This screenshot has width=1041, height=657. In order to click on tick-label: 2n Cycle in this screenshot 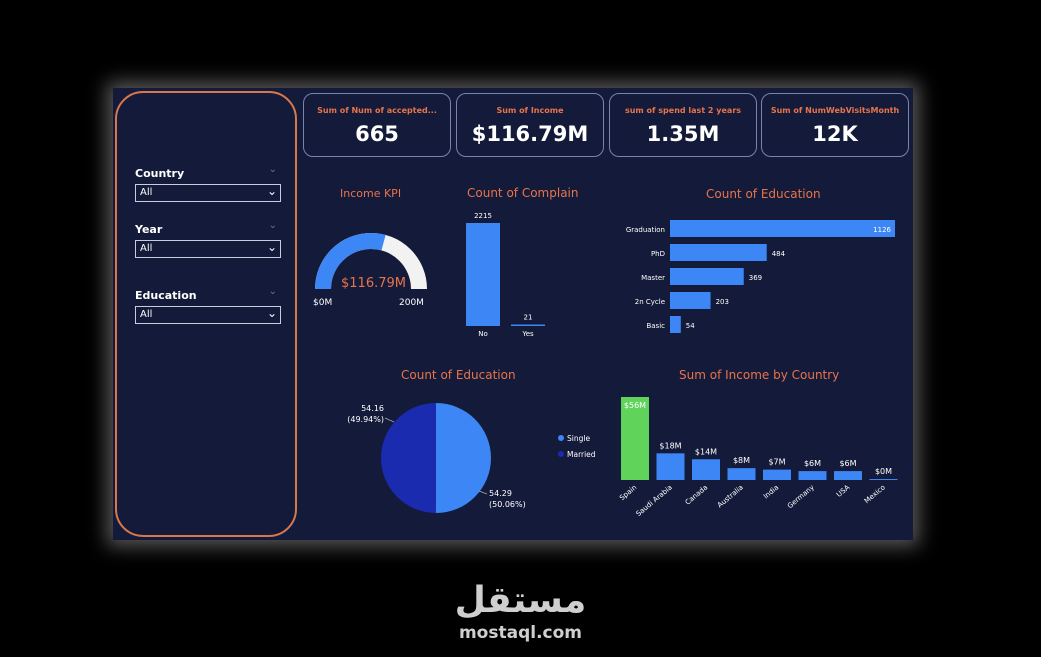, I will do `click(650, 302)`.